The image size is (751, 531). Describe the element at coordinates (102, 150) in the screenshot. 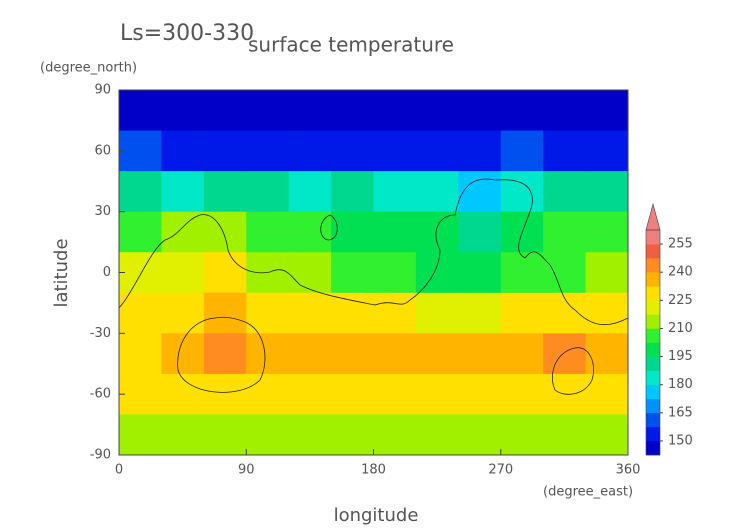

I see `y-tick-label: 60` at that location.